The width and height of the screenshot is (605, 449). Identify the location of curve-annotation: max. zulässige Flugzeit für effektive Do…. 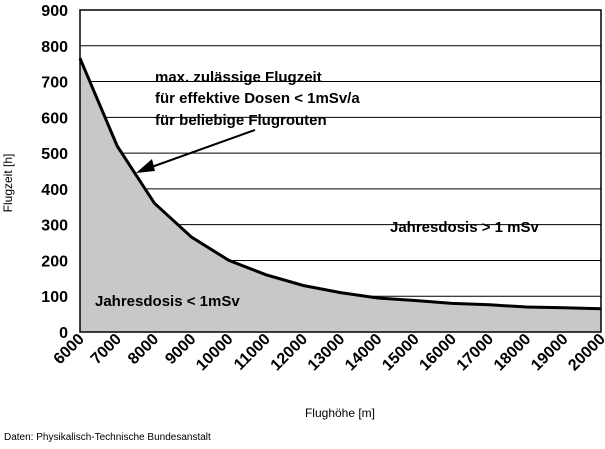
(248, 121).